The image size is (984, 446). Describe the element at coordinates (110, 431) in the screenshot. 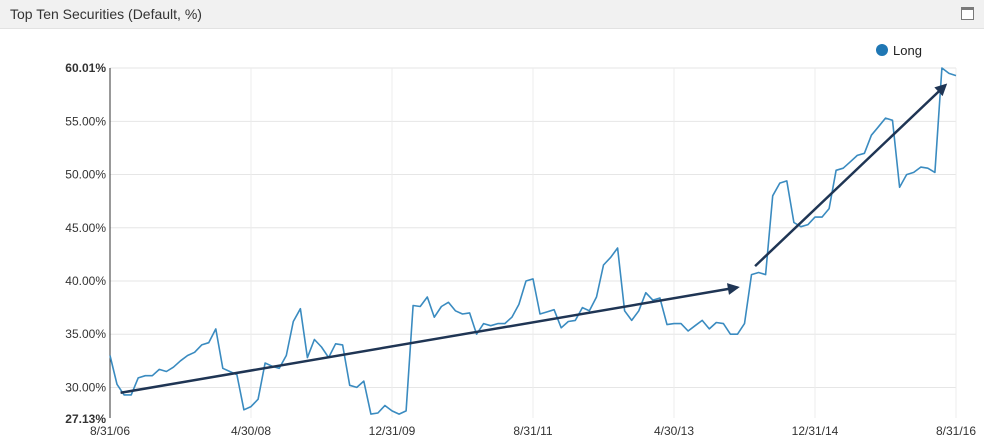

I see `x-tick-label: 8/31/06` at that location.